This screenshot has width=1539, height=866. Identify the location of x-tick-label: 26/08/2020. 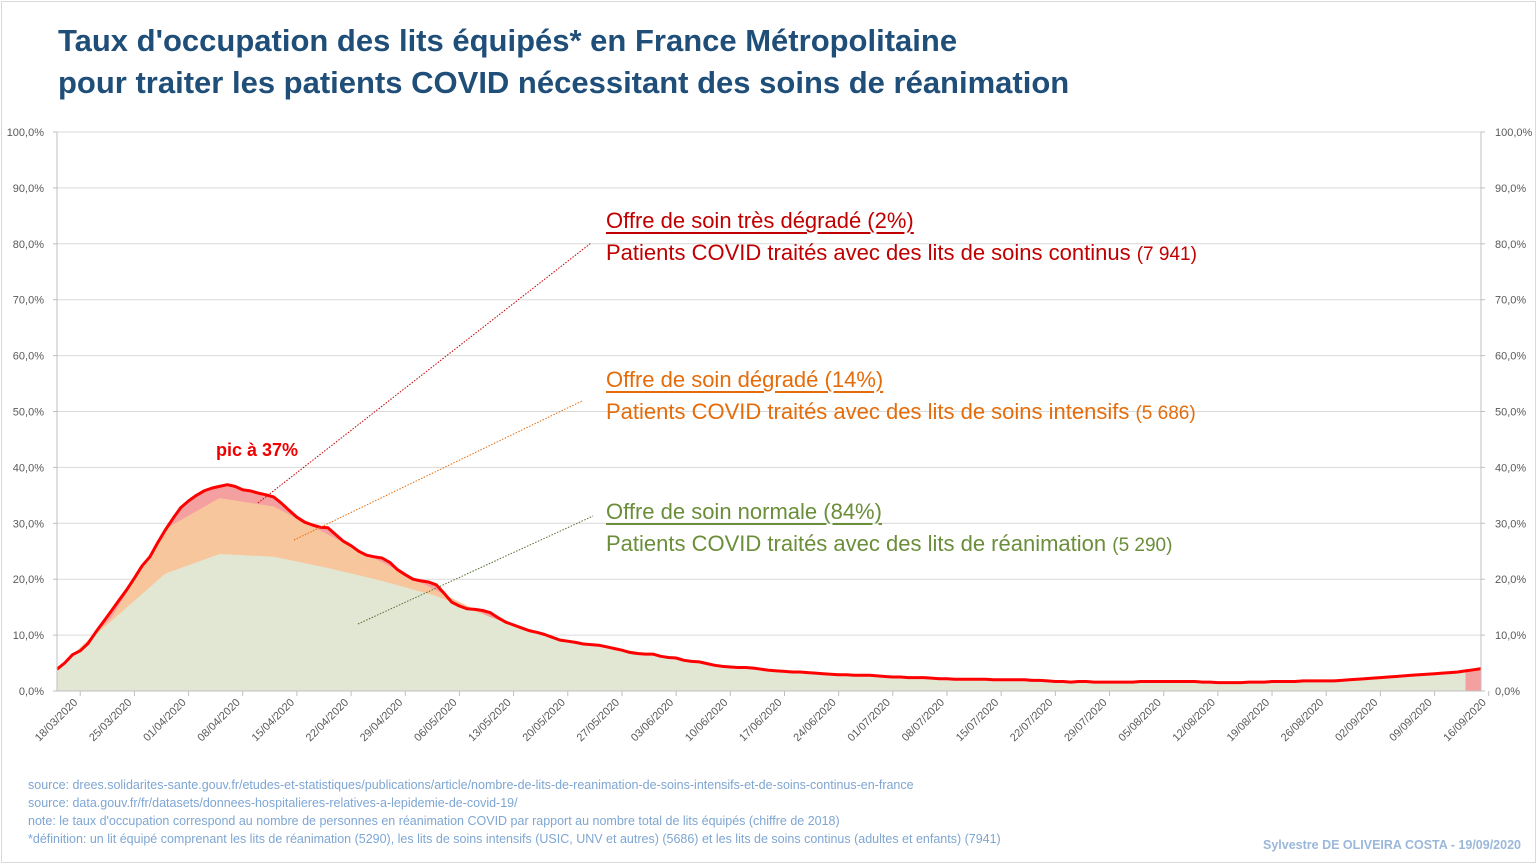
(1302, 720).